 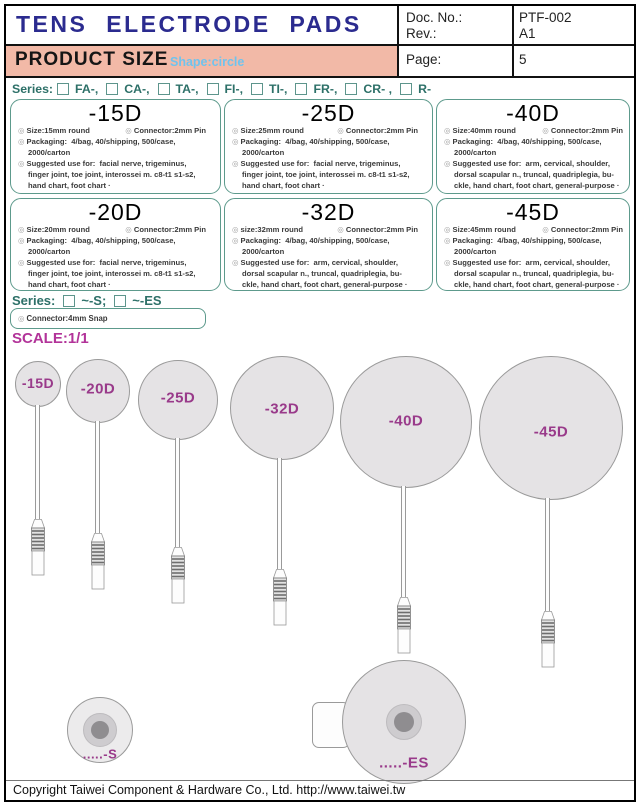 What do you see at coordinates (212, 89) in the screenshot?
I see `checkbox-fi` at bounding box center [212, 89].